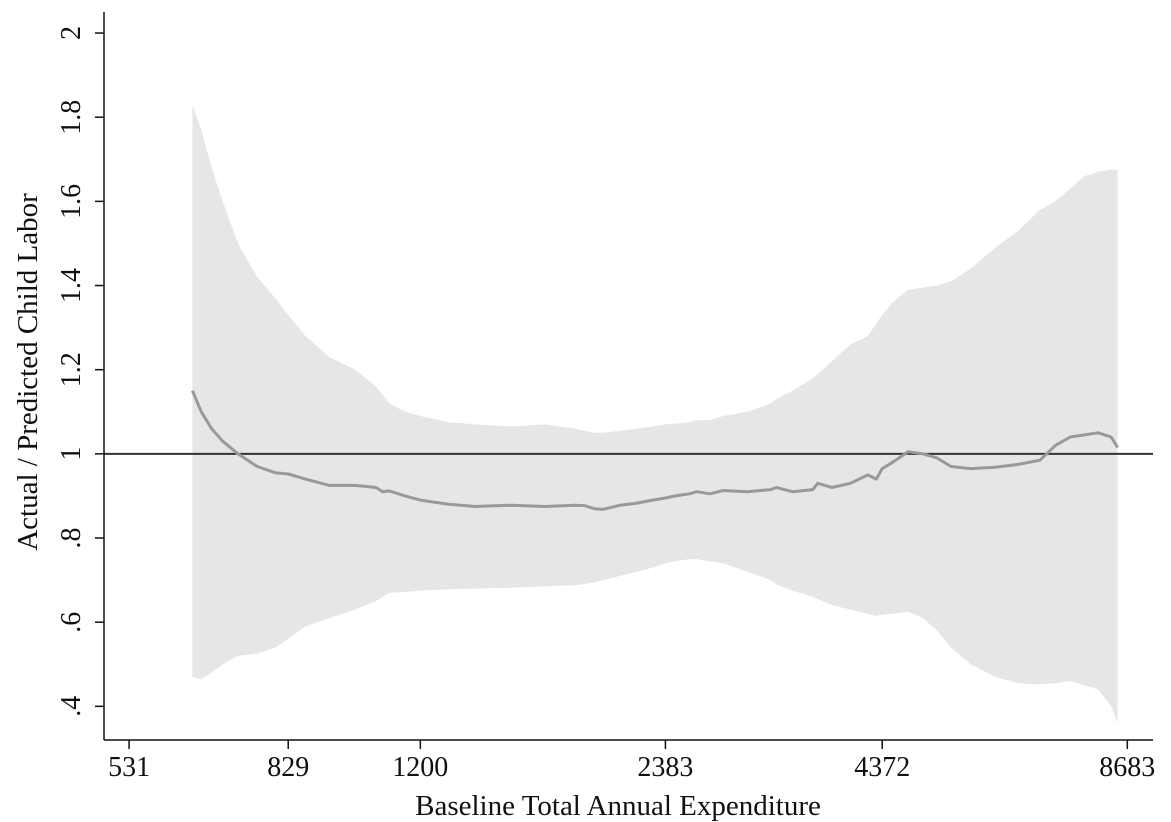 The width and height of the screenshot is (1171, 822). Describe the element at coordinates (71, 117) in the screenshot. I see `y-tick-label: 1.8` at that location.